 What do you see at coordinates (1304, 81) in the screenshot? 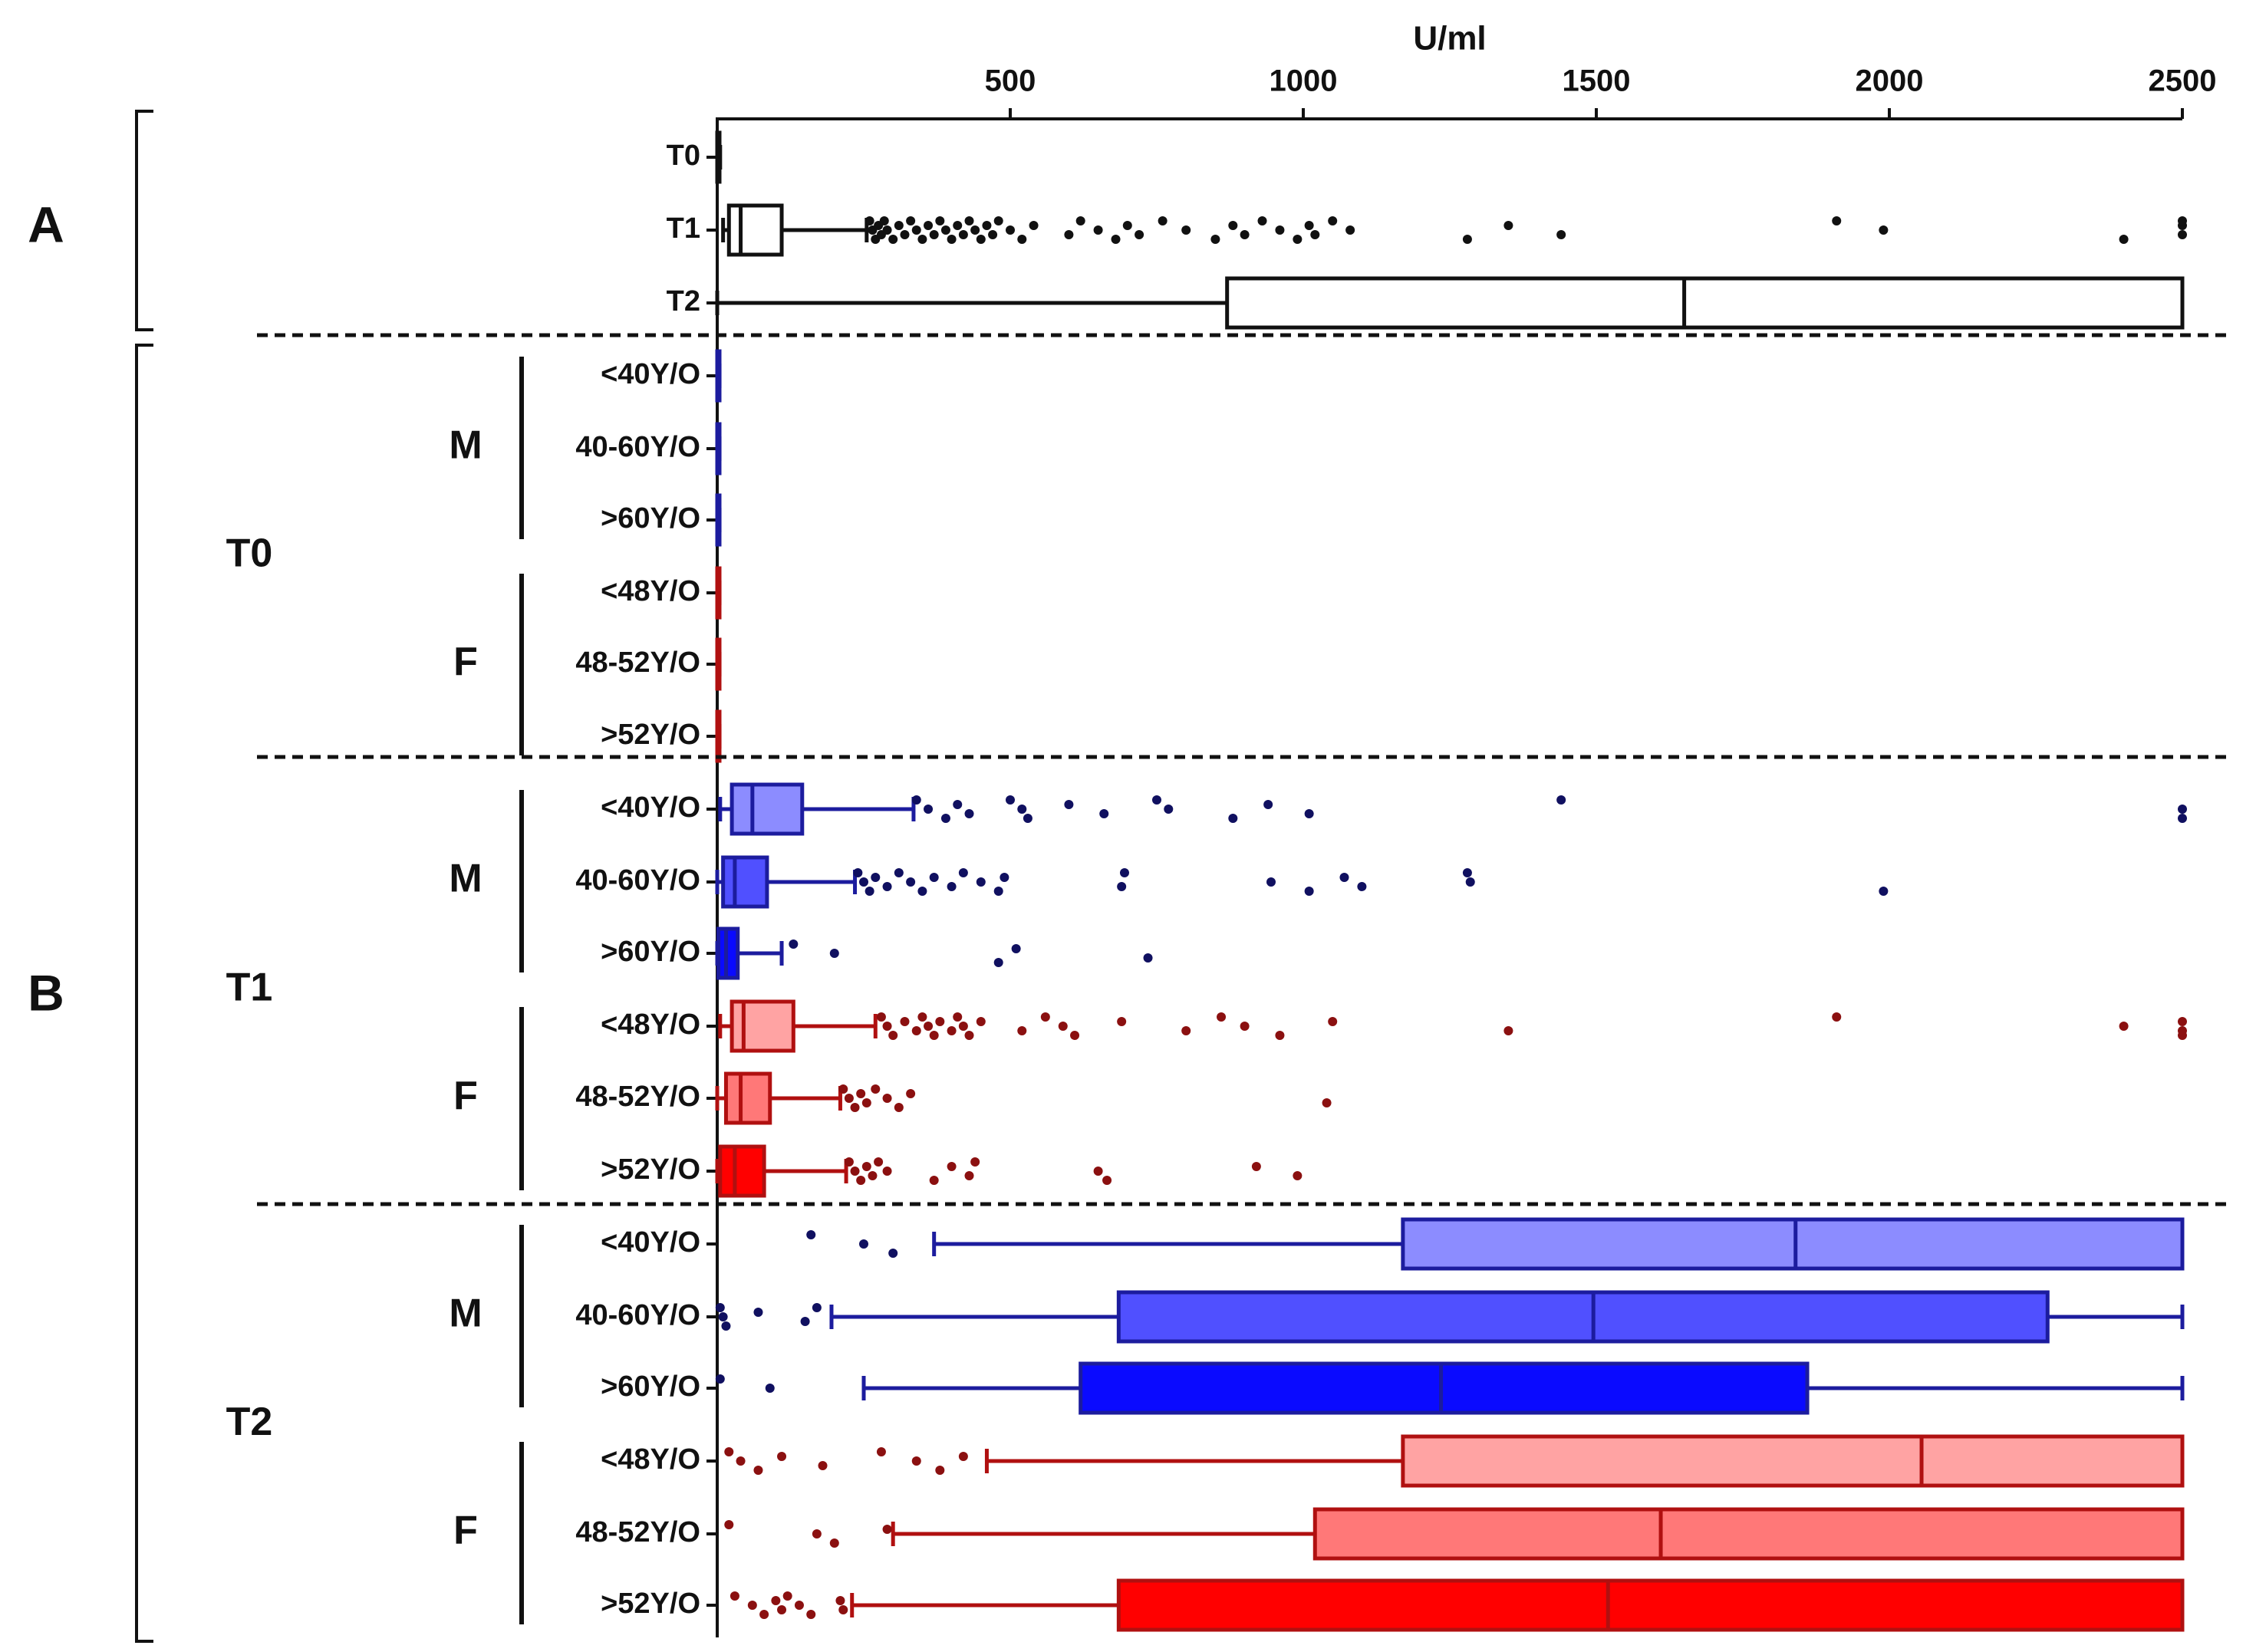
I see `x-tick-label: 1000` at bounding box center [1304, 81].